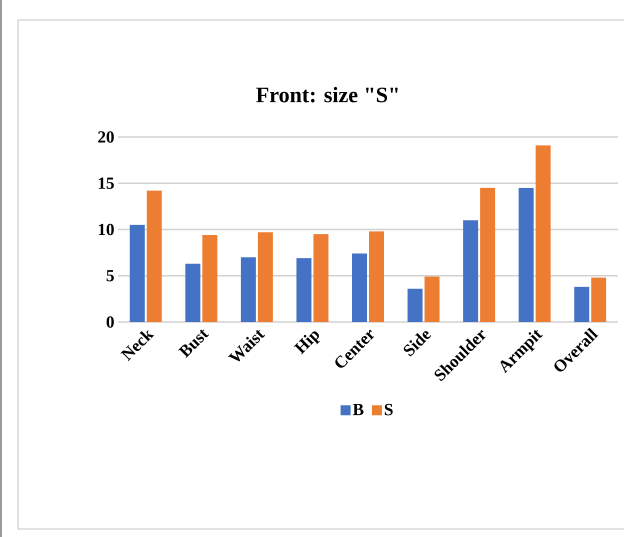 The image size is (624, 537). Describe the element at coordinates (418, 343) in the screenshot. I see `x-tick-label: Side` at that location.